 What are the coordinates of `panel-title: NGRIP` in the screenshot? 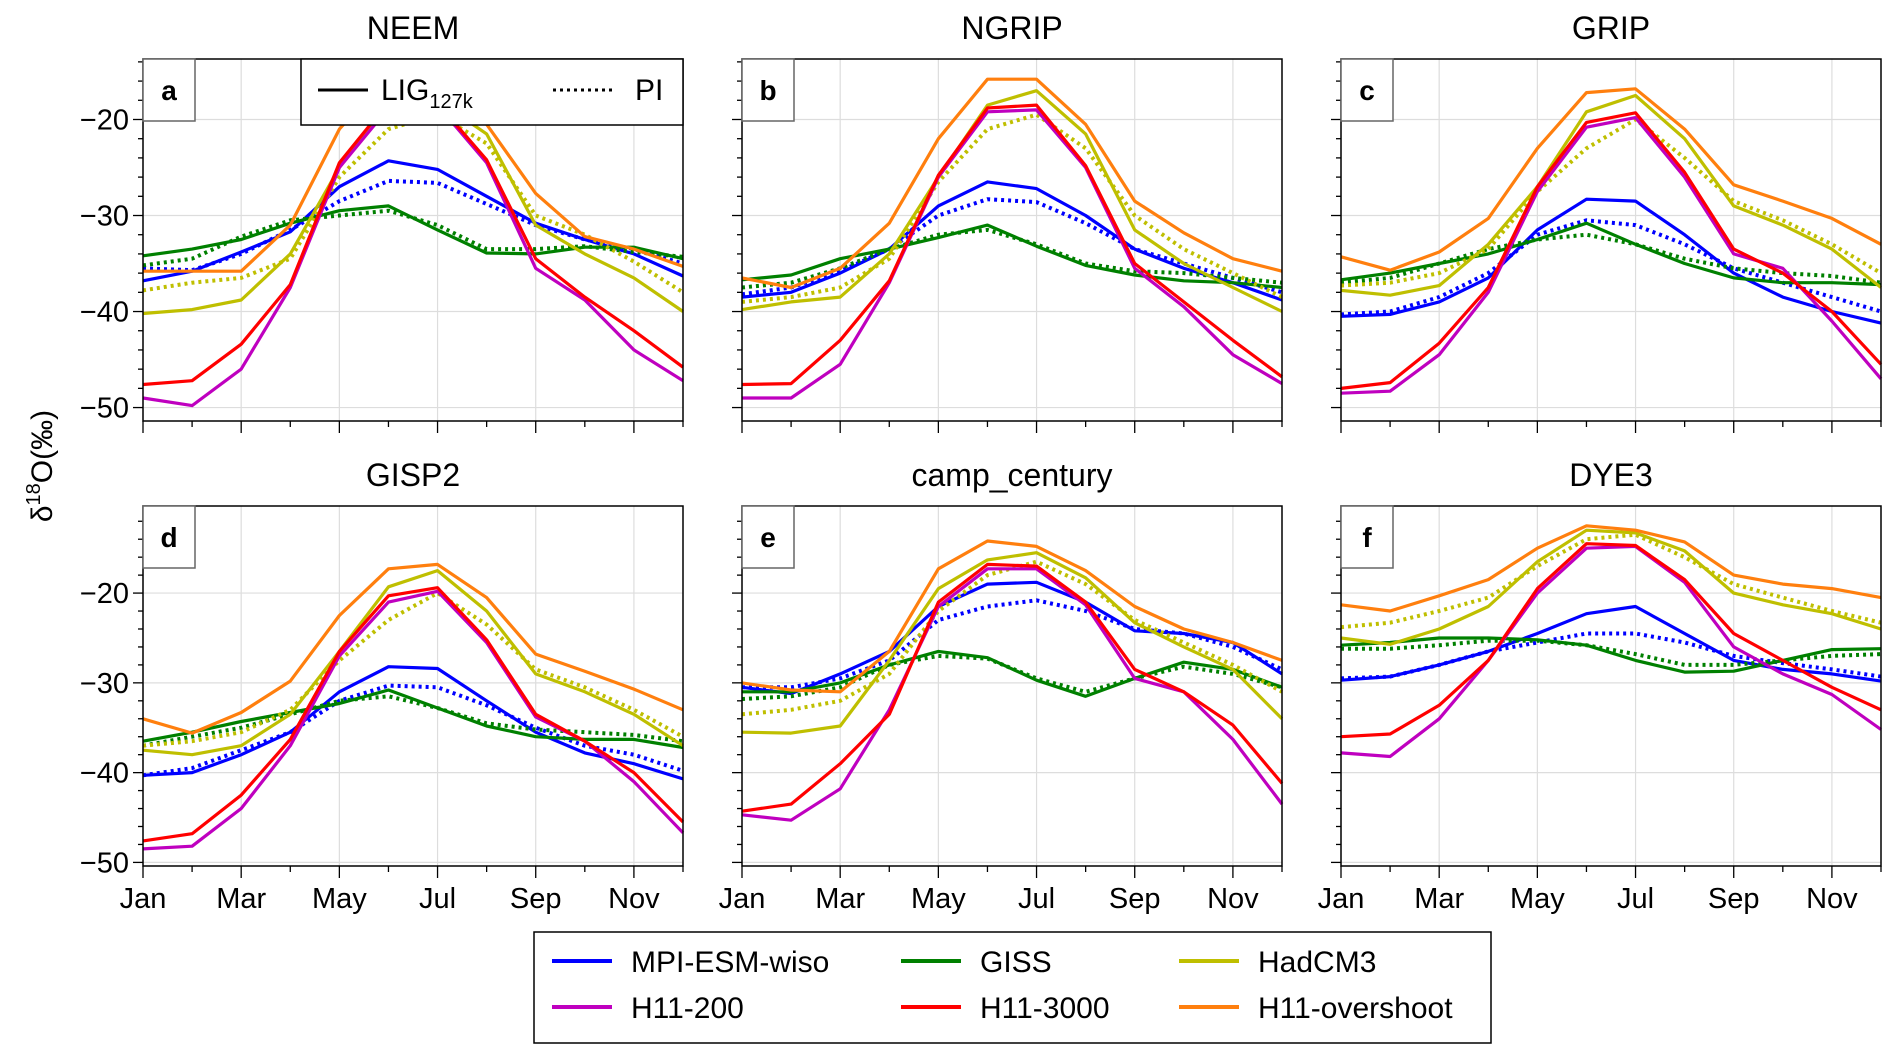 It's located at (1011, 28).